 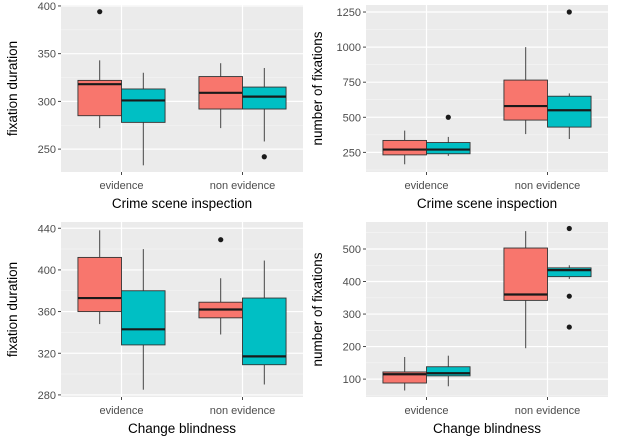 I want to click on y-tick-label: 750, so click(x=352, y=83).